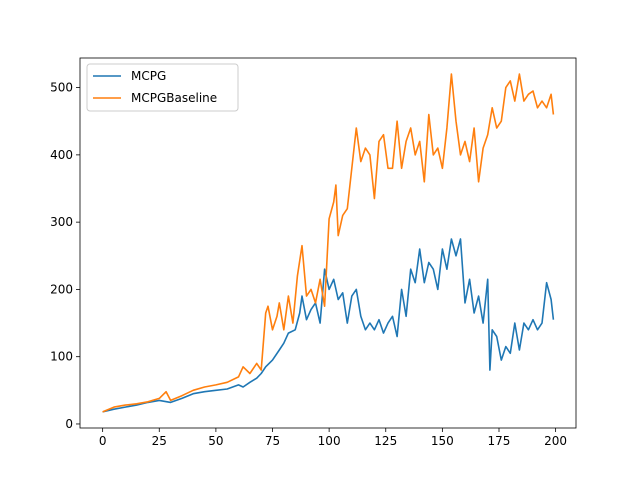 The height and width of the screenshot is (480, 640). Describe the element at coordinates (442, 441) in the screenshot. I see `x-tick-label: 150` at that location.